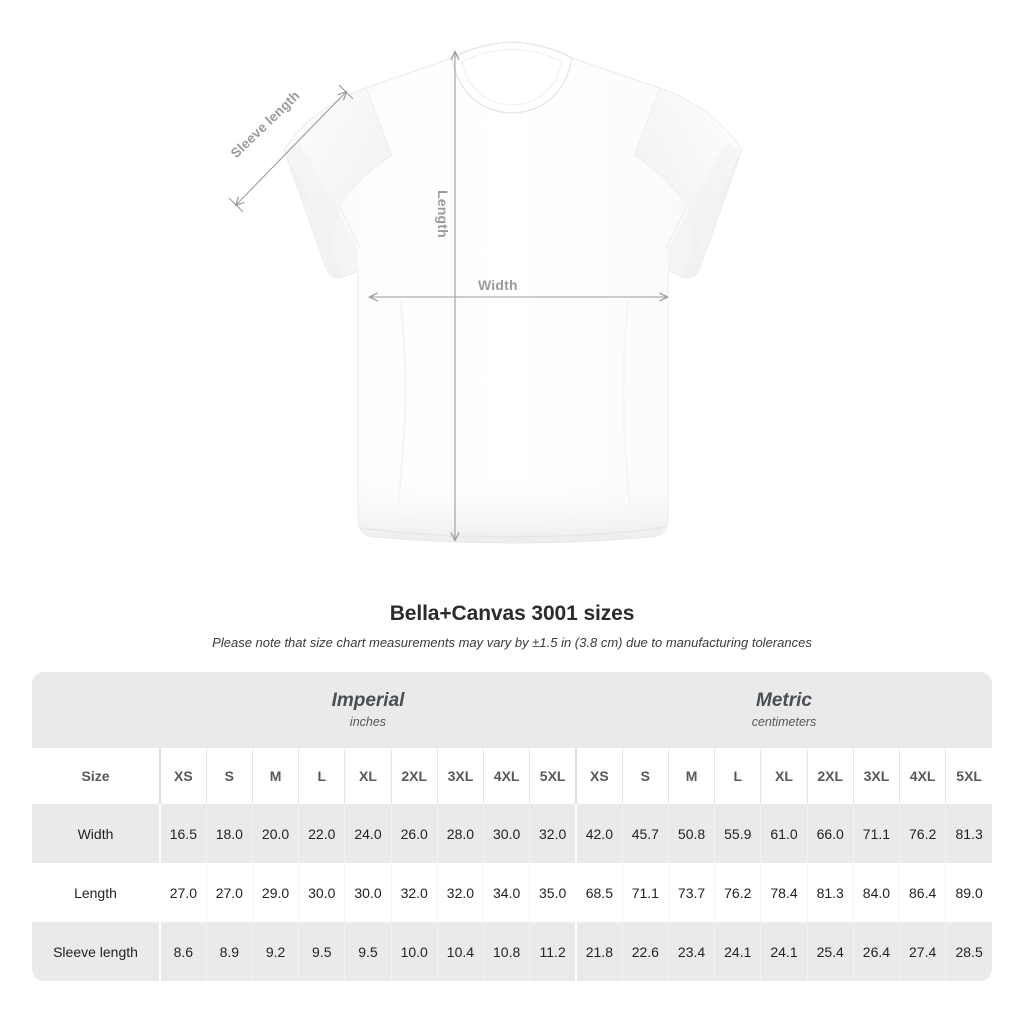  I want to click on cell-width-metric-xs: 42.0, so click(598, 833).